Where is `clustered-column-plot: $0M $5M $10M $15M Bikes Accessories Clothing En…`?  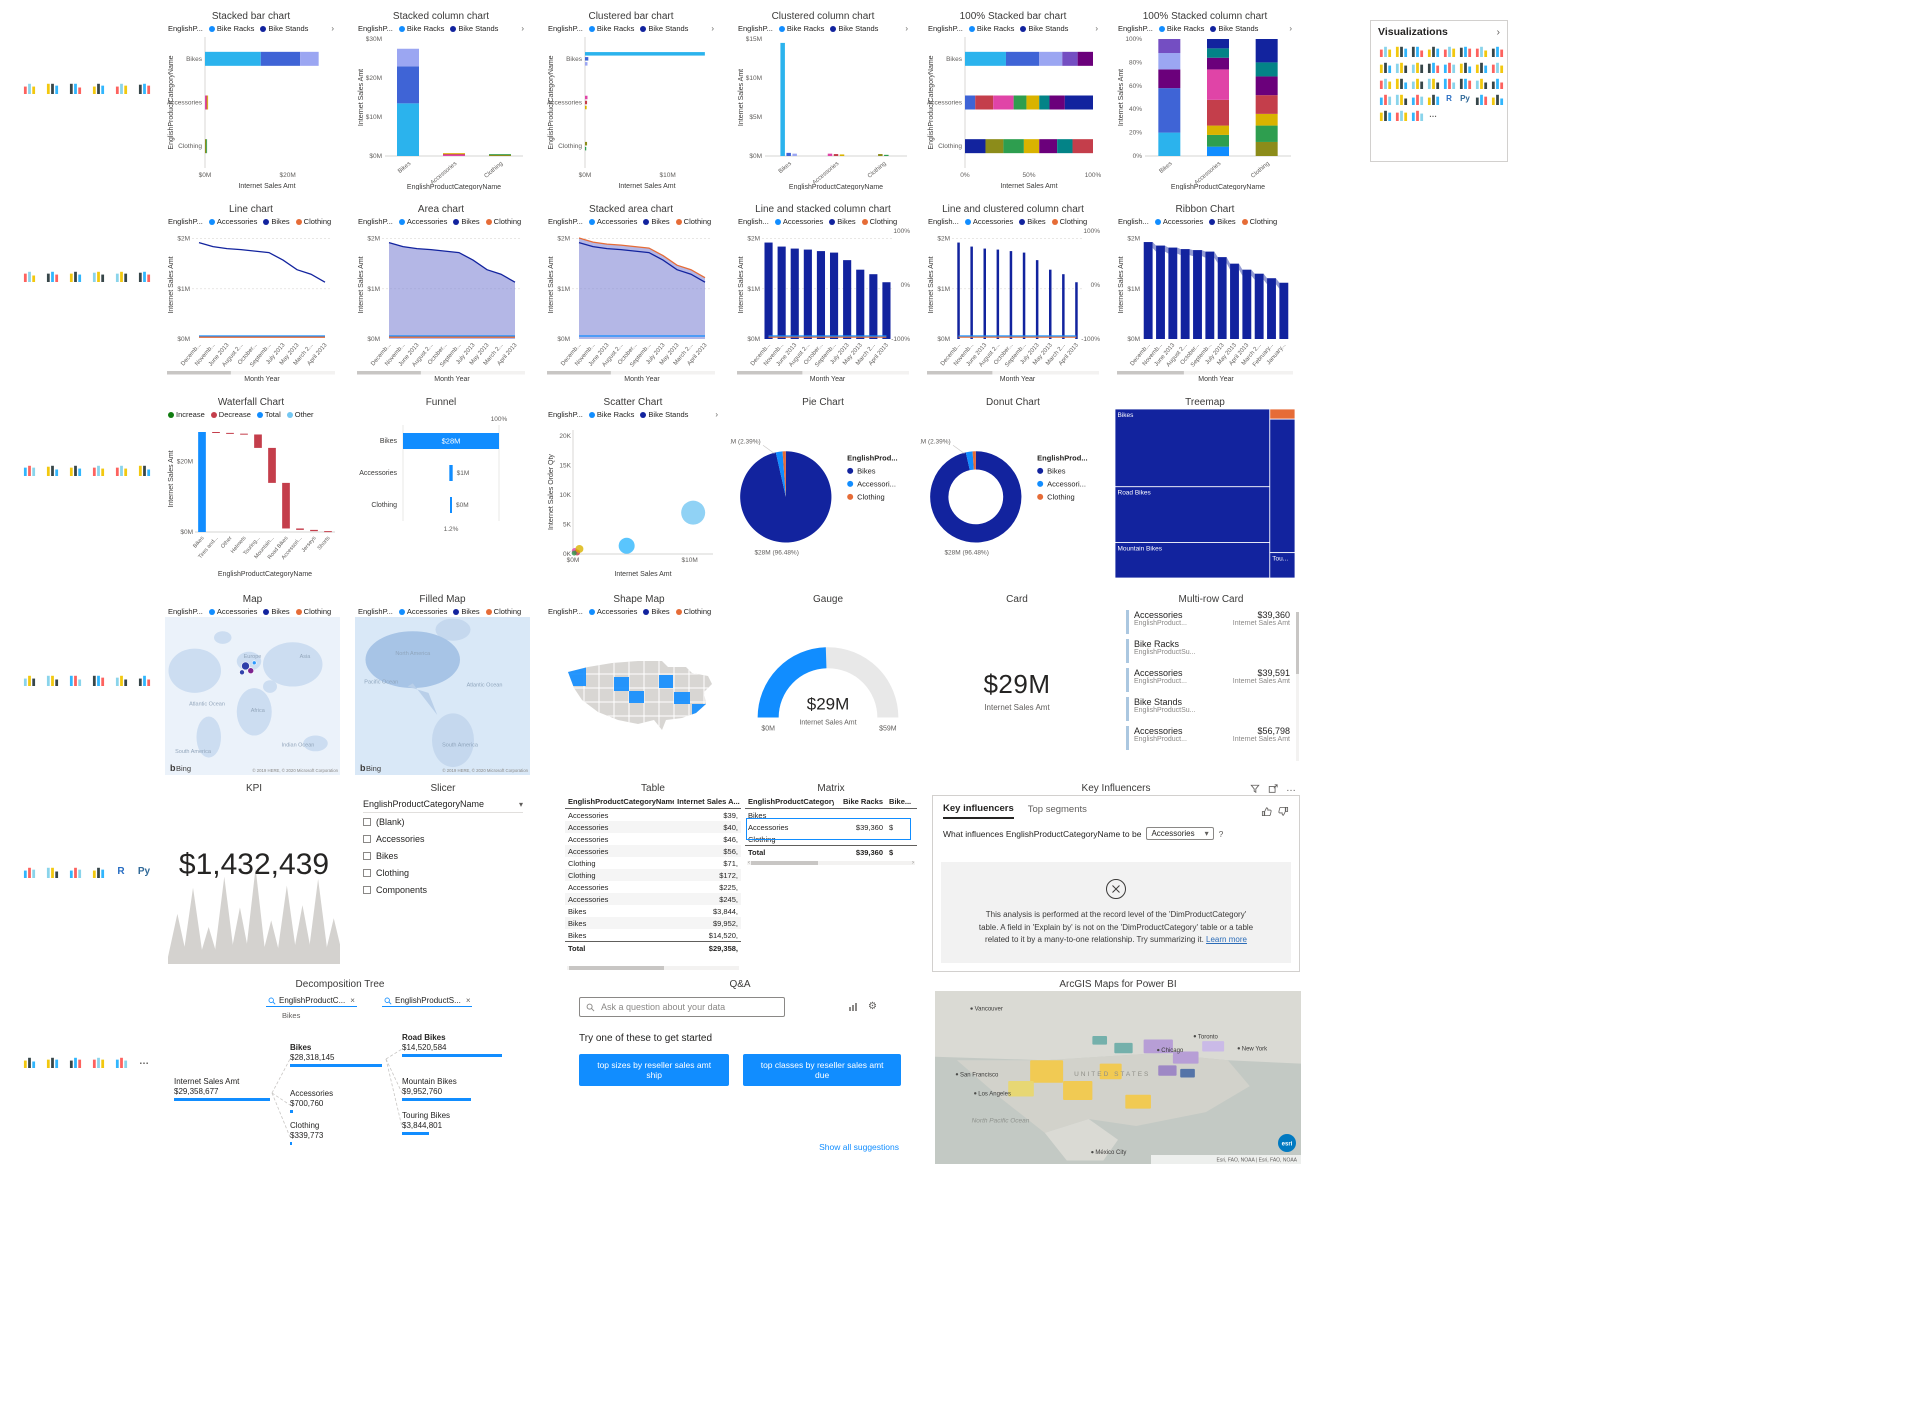
clustered-column-plot: $0M $5M $10M $15M Bikes Accessories Clothing En… is located at coordinates (823, 112).